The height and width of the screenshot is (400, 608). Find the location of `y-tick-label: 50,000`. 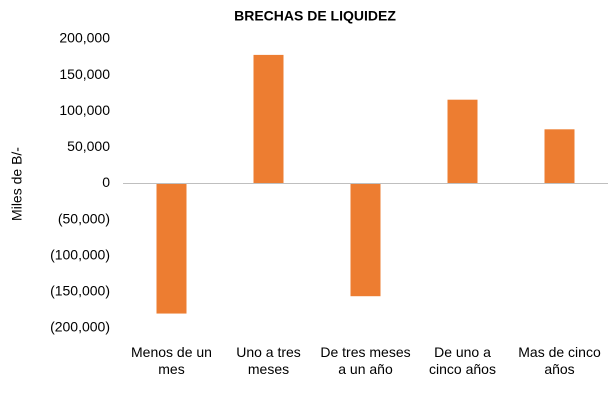

y-tick-label: 50,000 is located at coordinates (88, 146).